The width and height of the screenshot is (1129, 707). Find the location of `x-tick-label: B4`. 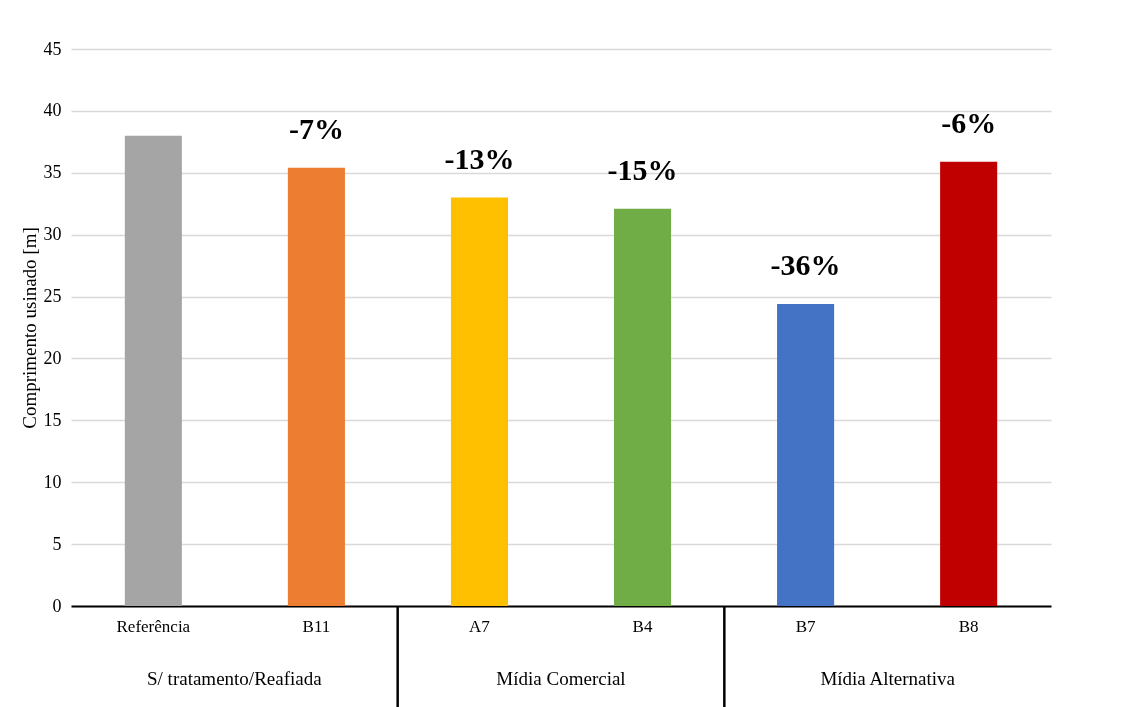

x-tick-label: B4 is located at coordinates (642, 626).